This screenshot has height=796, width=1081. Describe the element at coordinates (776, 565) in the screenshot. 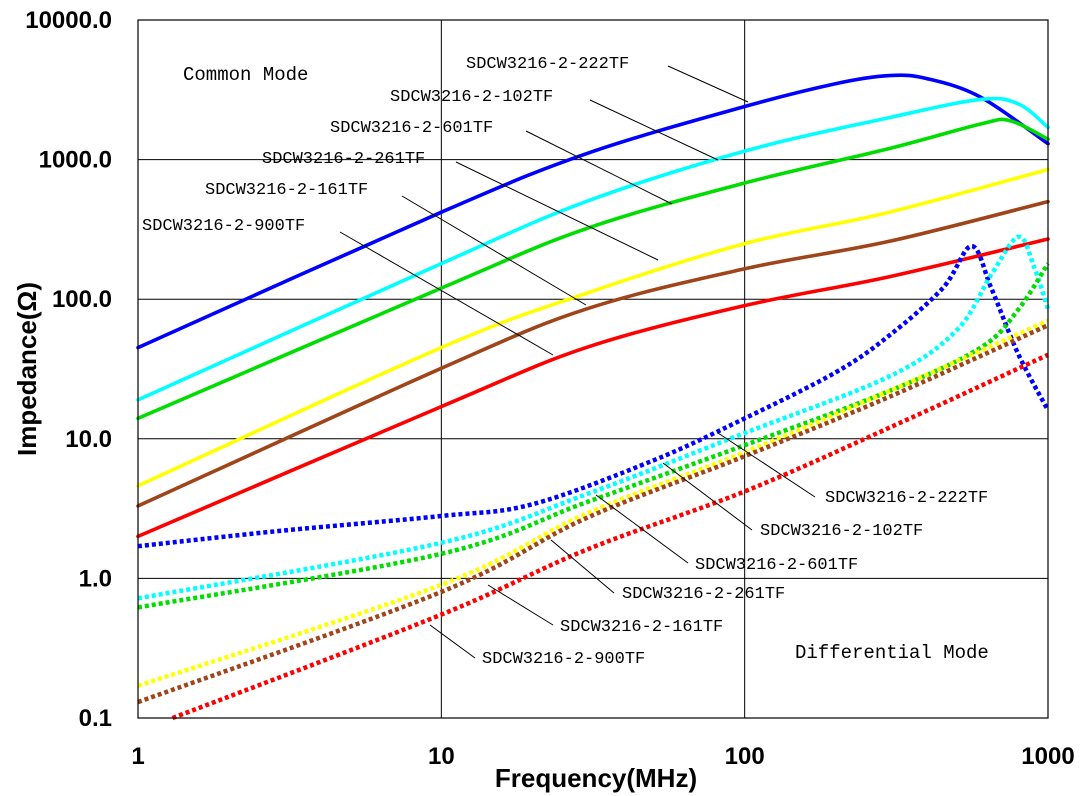

I see `label-differential-sdcw3216-2-601tf: SDCW3216-2-601TF` at that location.